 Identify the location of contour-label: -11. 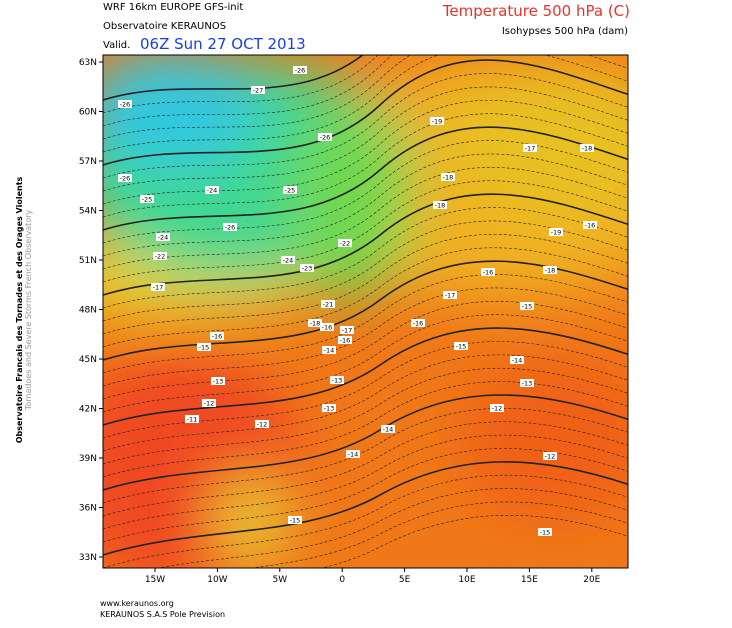
(192, 420).